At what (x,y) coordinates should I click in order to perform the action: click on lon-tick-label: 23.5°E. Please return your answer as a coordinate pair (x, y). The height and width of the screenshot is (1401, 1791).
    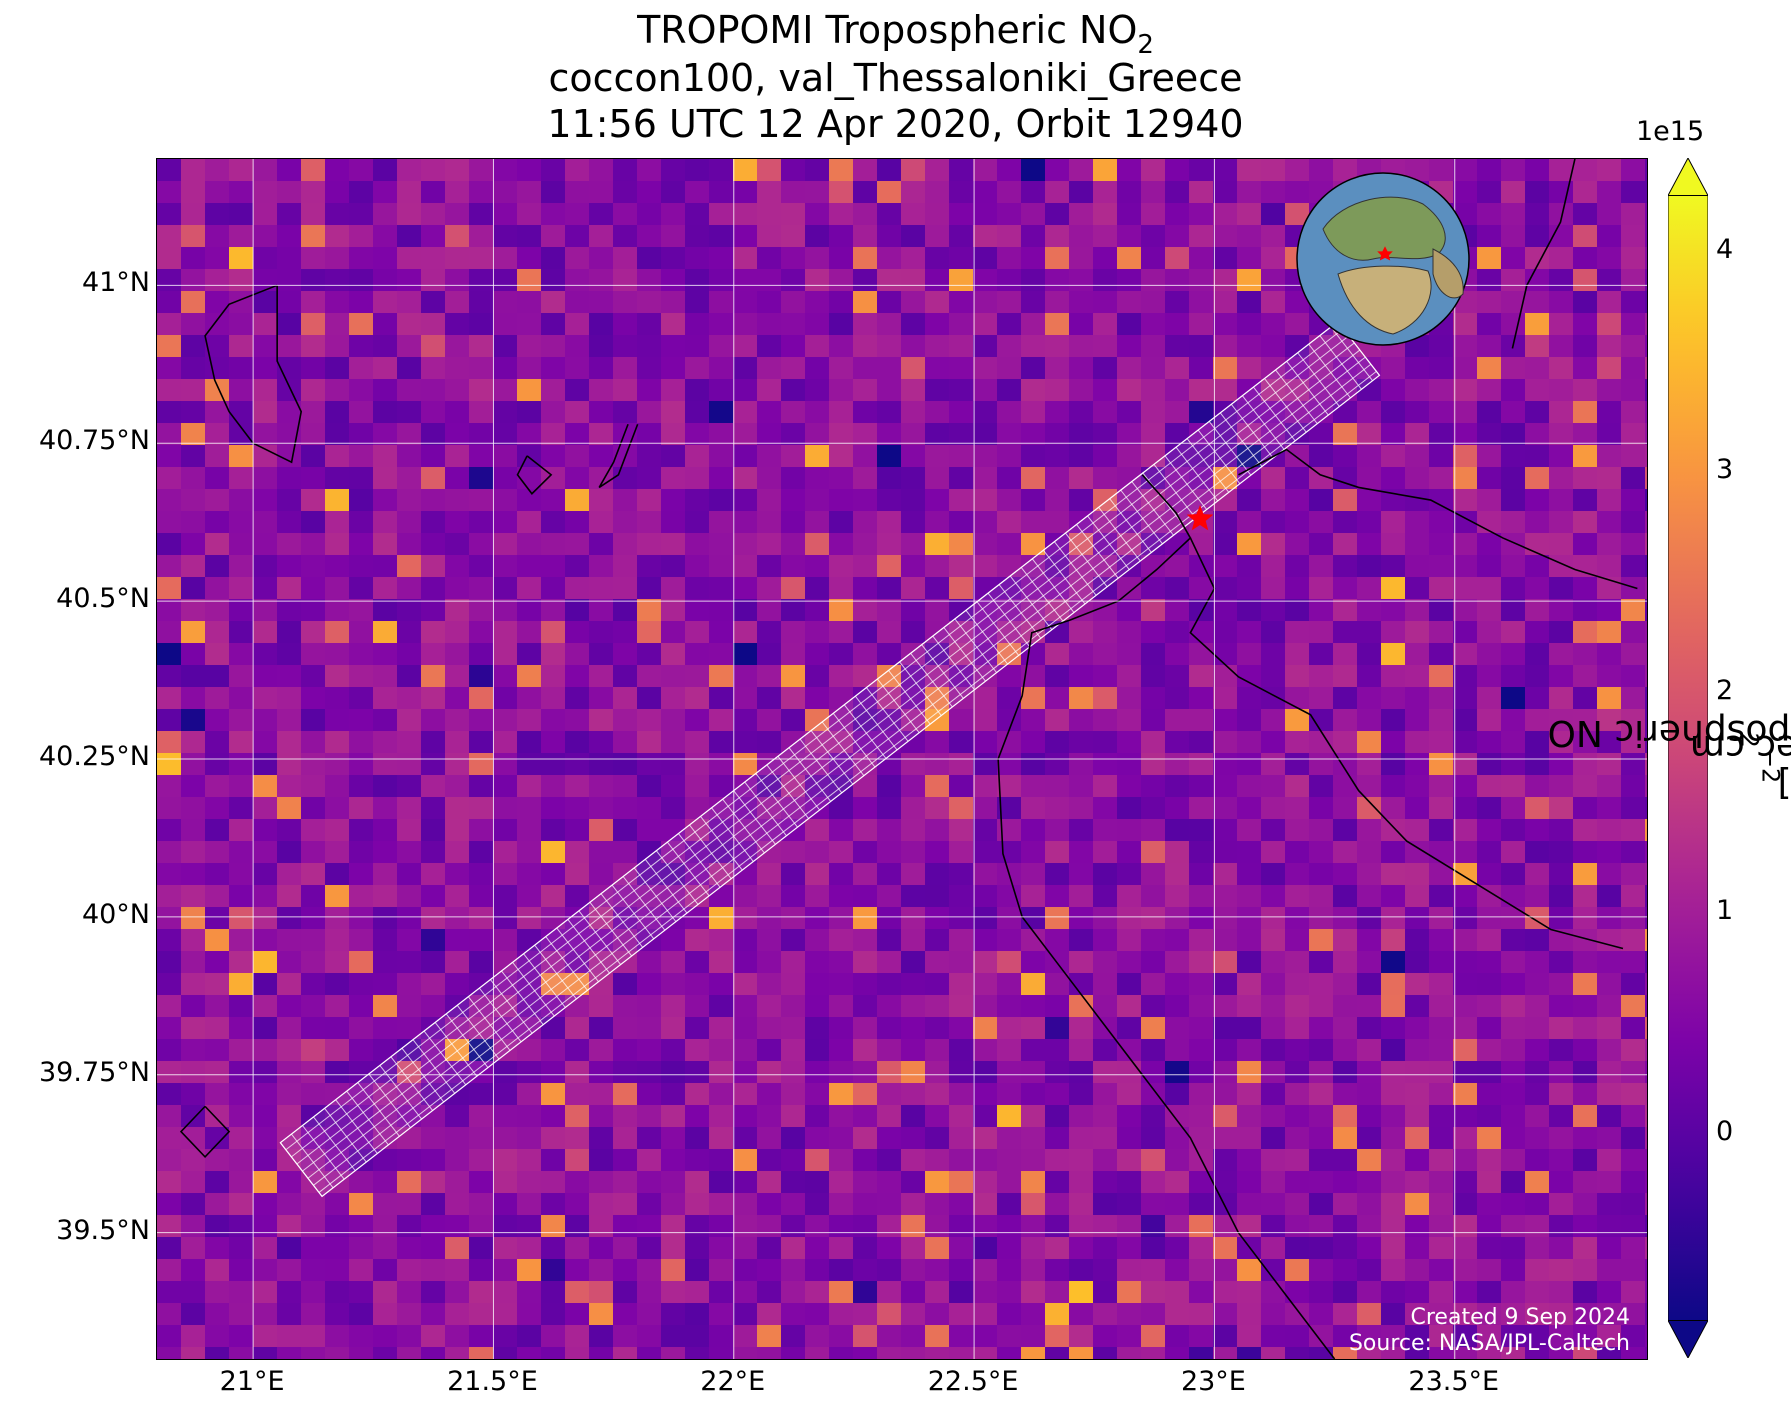
    Looking at the image, I should click on (1454, 1381).